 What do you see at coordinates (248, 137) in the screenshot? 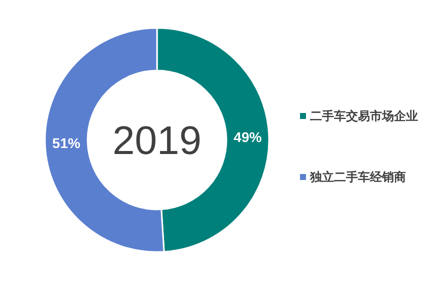
I see `data-label: 49%` at bounding box center [248, 137].